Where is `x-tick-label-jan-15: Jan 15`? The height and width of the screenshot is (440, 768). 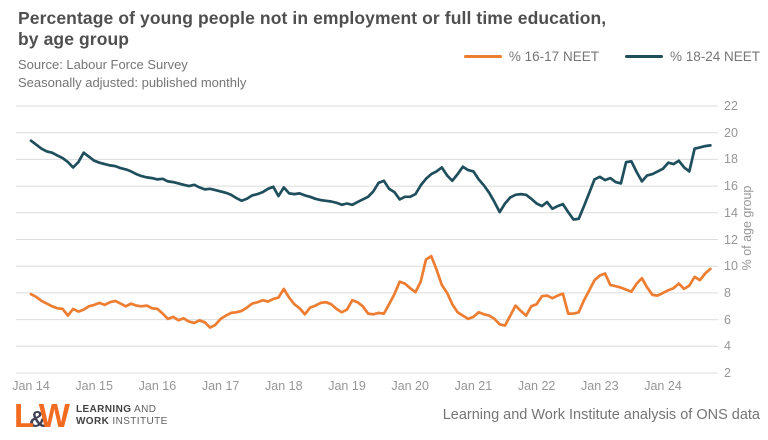 x-tick-label-jan-15: Jan 15 is located at coordinates (94, 386).